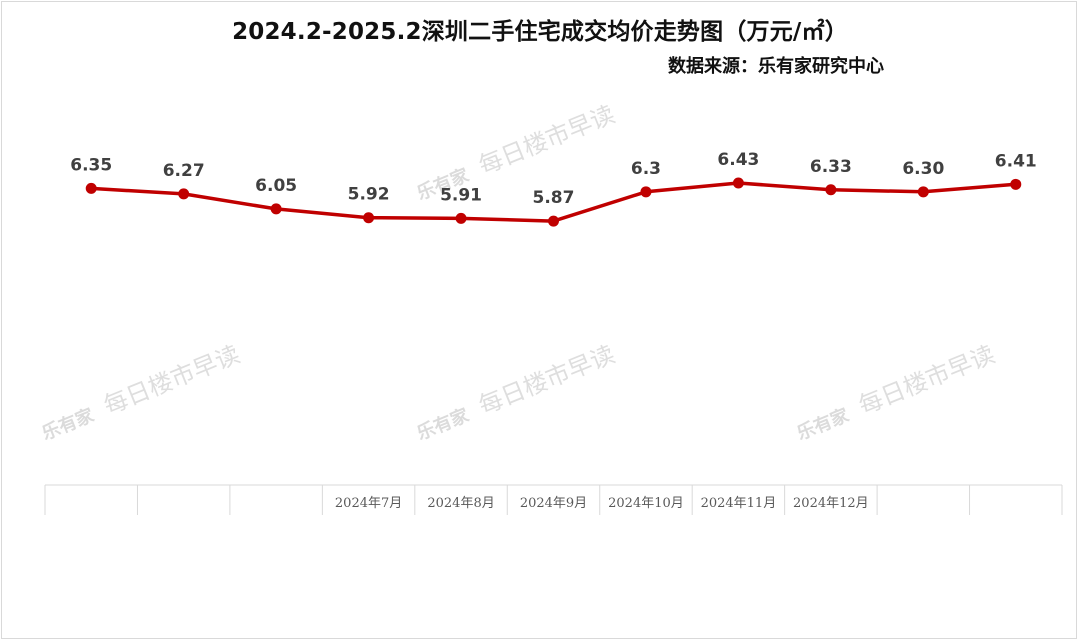 The width and height of the screenshot is (1080, 642). What do you see at coordinates (540, 32) in the screenshot?
I see `chart-title: 2024.2-2025.2深圳二手住宅成交均价走势图（万元/㎡）` at bounding box center [540, 32].